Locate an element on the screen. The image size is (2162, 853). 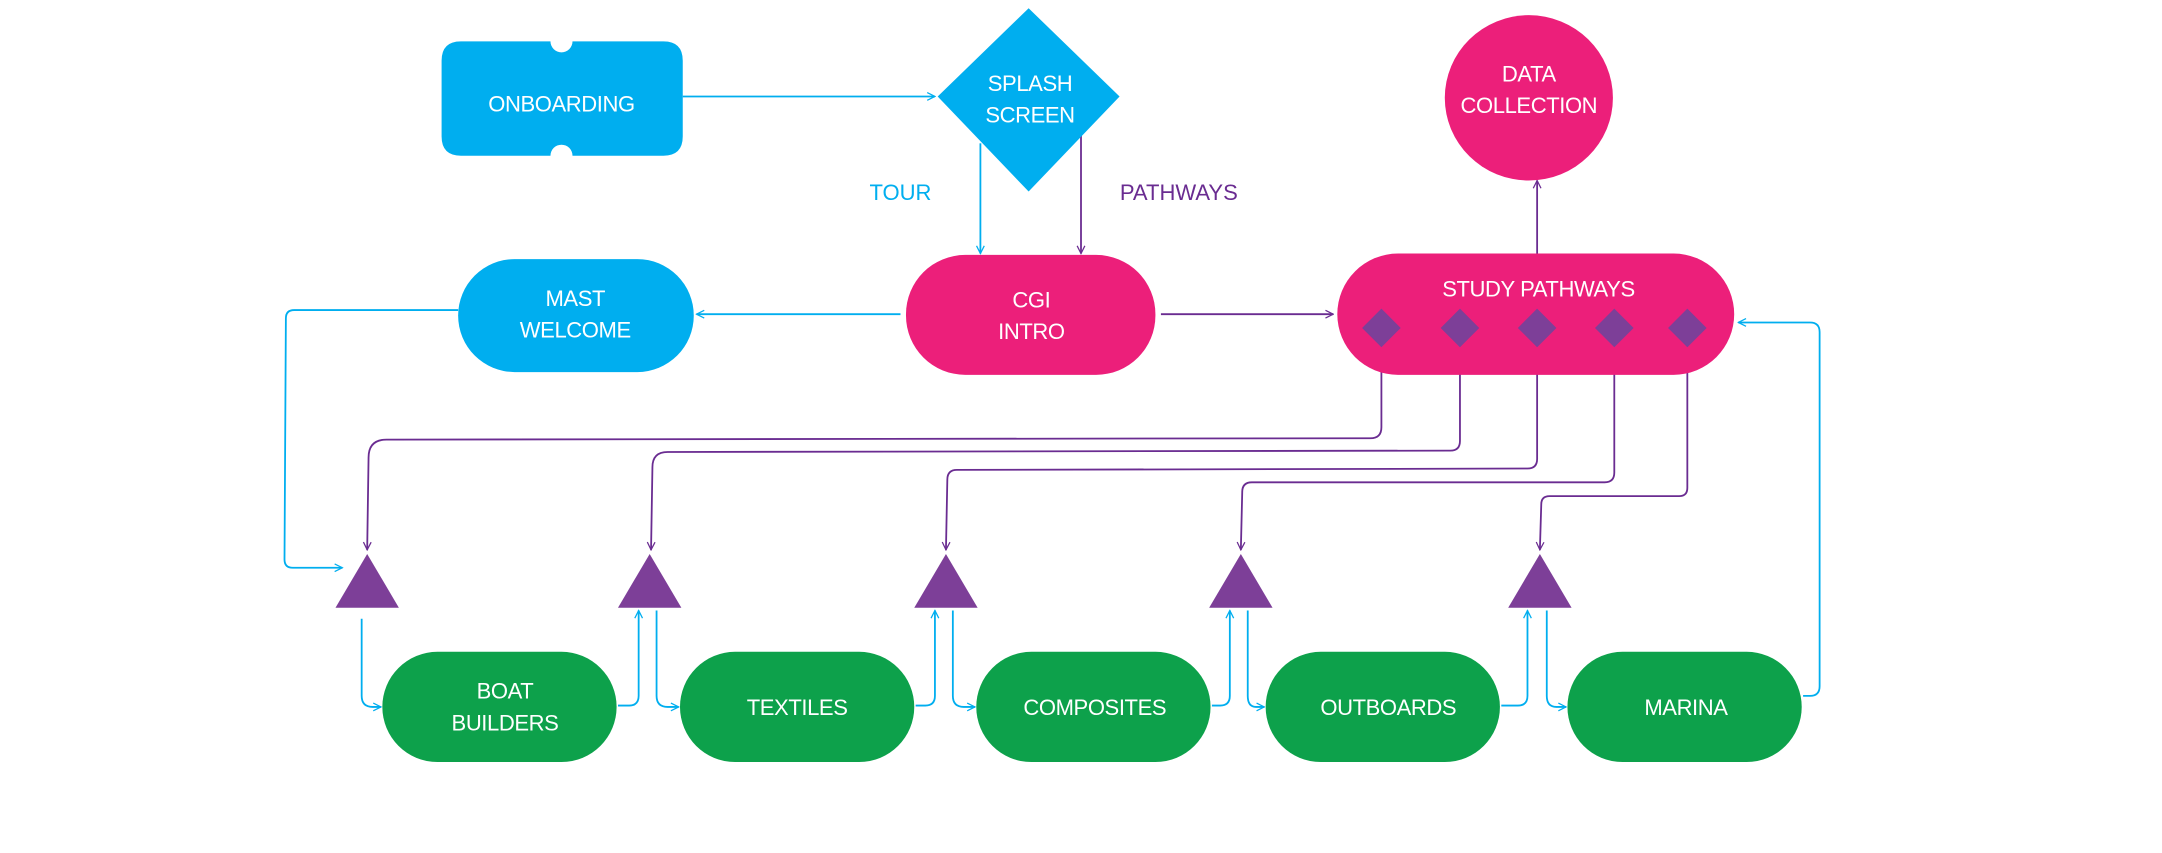
node-label: MARINA is located at coordinates (1686, 707).